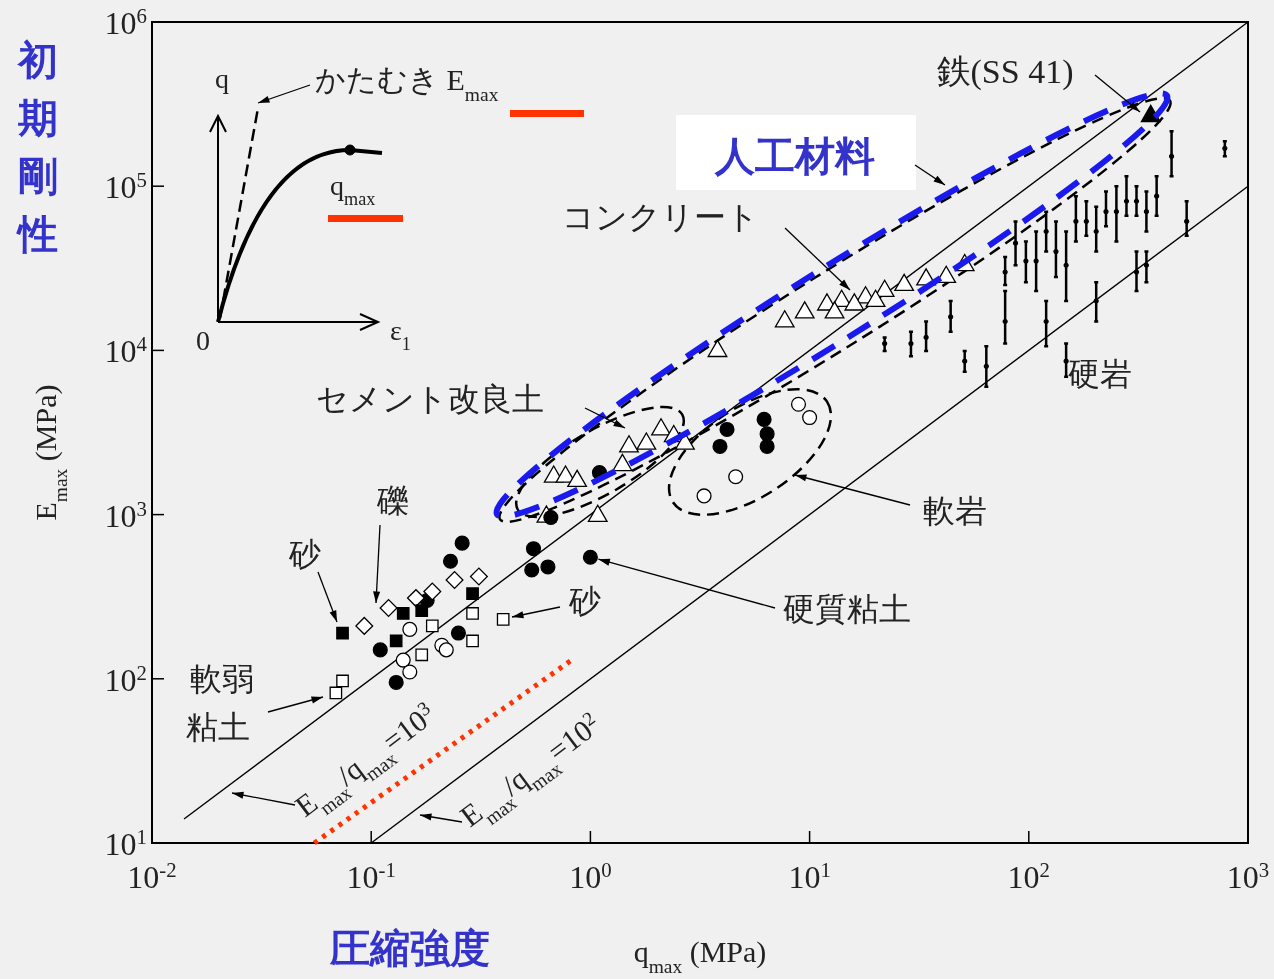  I want to click on text: 初期剛性, so click(37, 147).